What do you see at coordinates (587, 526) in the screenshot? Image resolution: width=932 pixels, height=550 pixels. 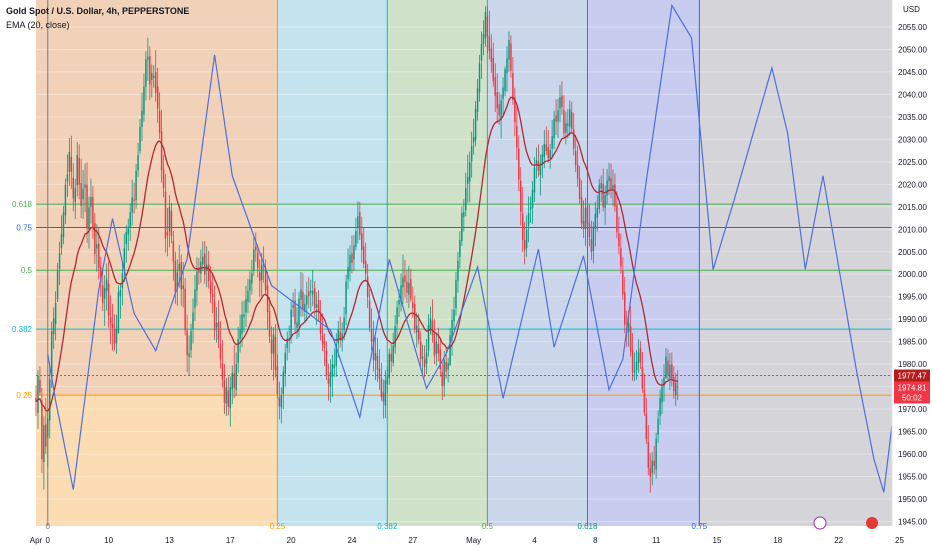 I see `time-zone-label: 0.618` at bounding box center [587, 526].